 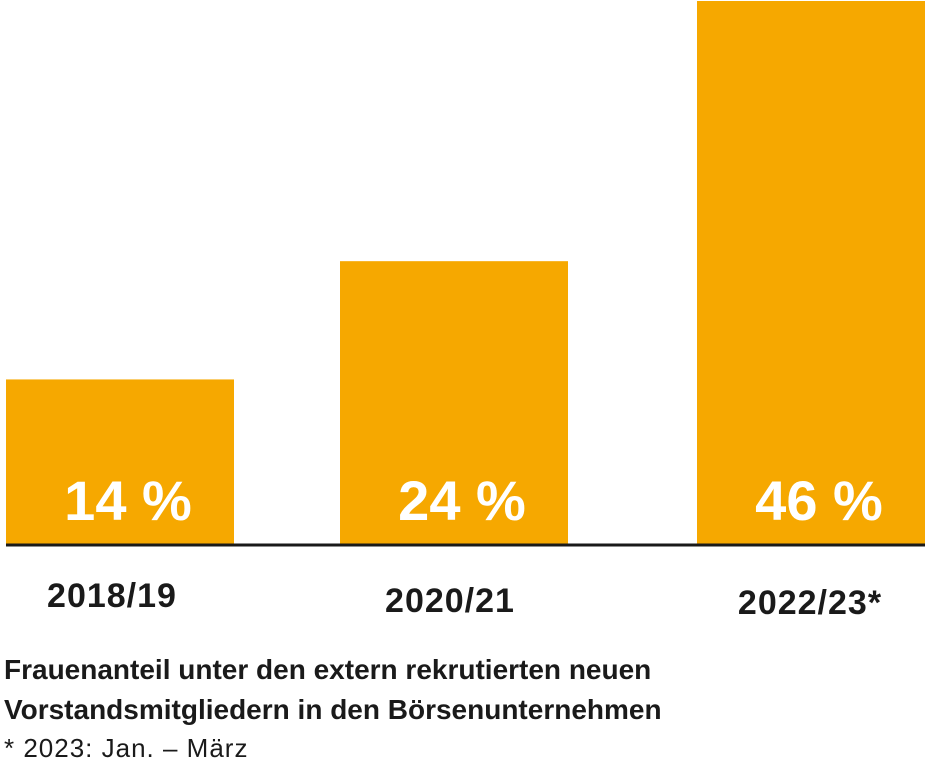 I want to click on category-labels-group: 2018/19 2020/21 2022/23*, so click(x=464, y=599).